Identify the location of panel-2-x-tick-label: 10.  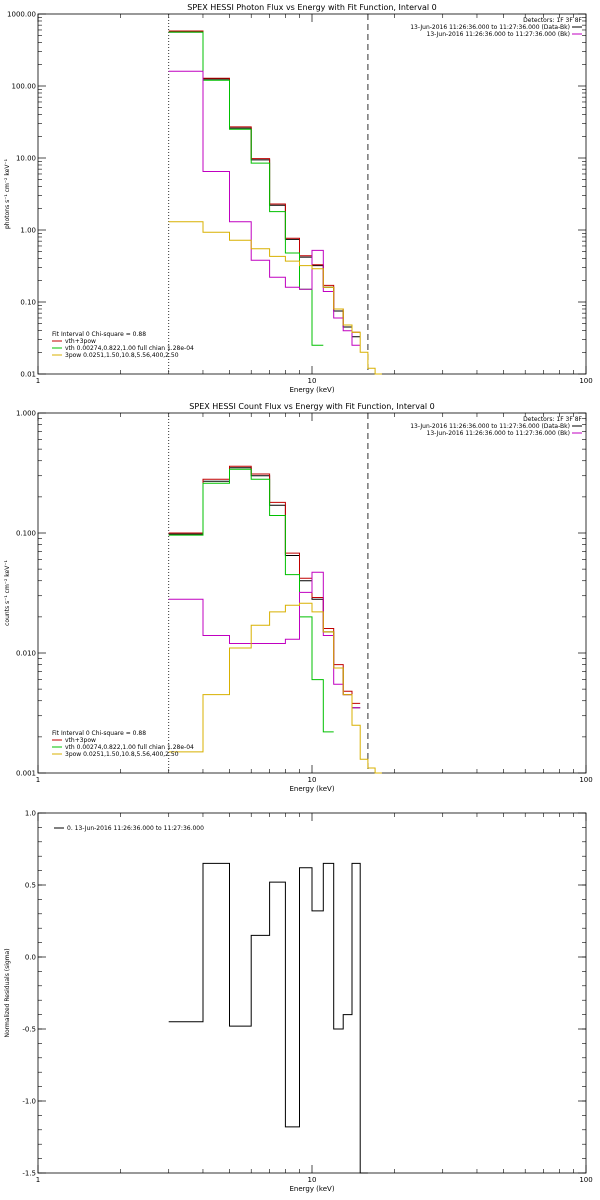
(312, 780).